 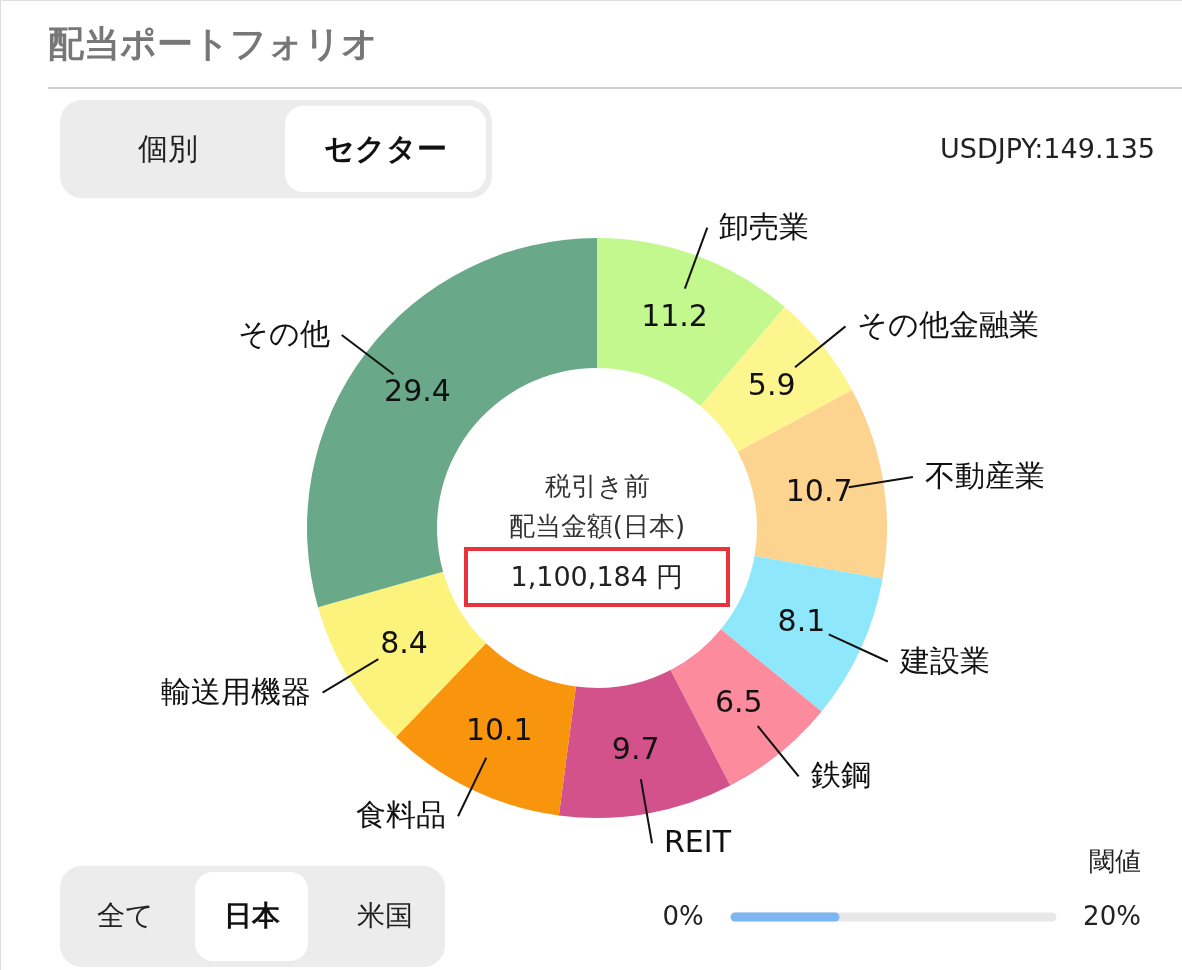 I want to click on text: 全て, so click(x=125, y=915).